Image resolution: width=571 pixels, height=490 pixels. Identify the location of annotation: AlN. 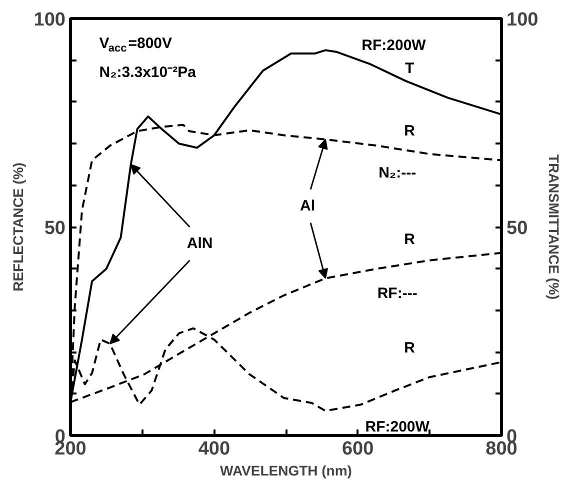
(199, 243).